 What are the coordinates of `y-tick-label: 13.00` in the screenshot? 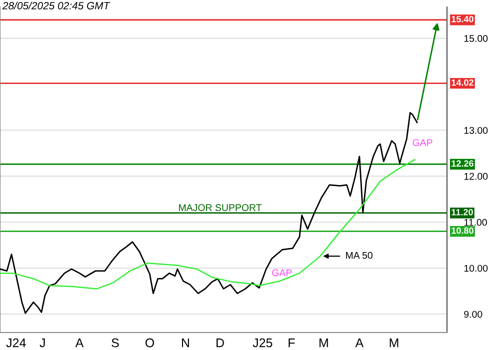 It's located at (476, 130).